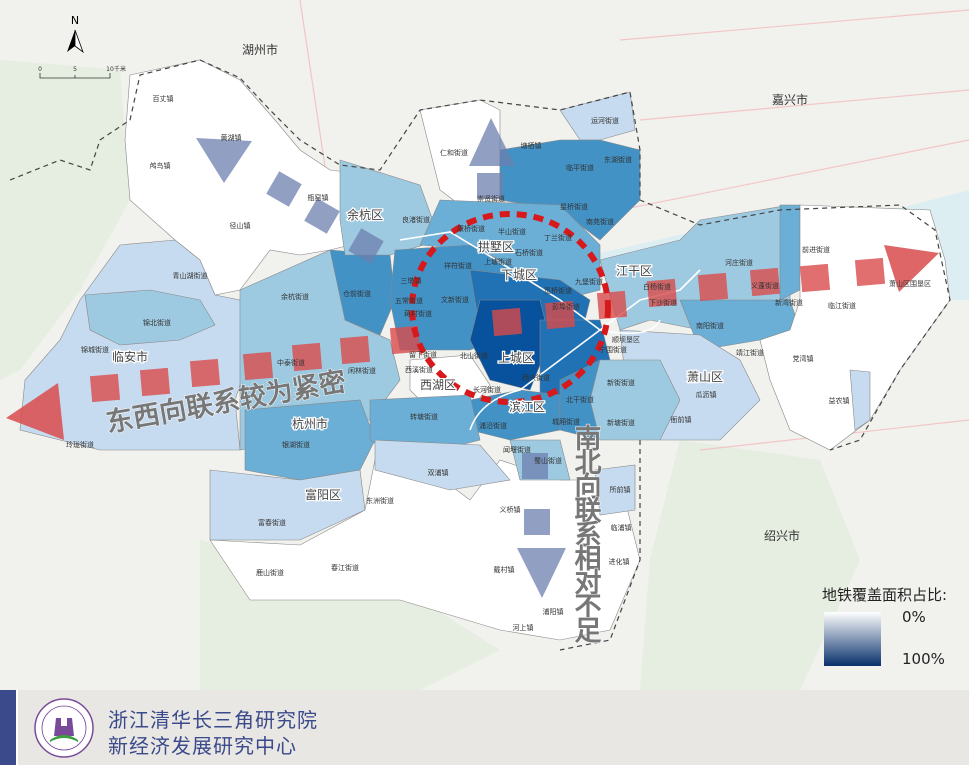  What do you see at coordinates (455, 299) in the screenshot?
I see `town-label: 文新街道` at bounding box center [455, 299].